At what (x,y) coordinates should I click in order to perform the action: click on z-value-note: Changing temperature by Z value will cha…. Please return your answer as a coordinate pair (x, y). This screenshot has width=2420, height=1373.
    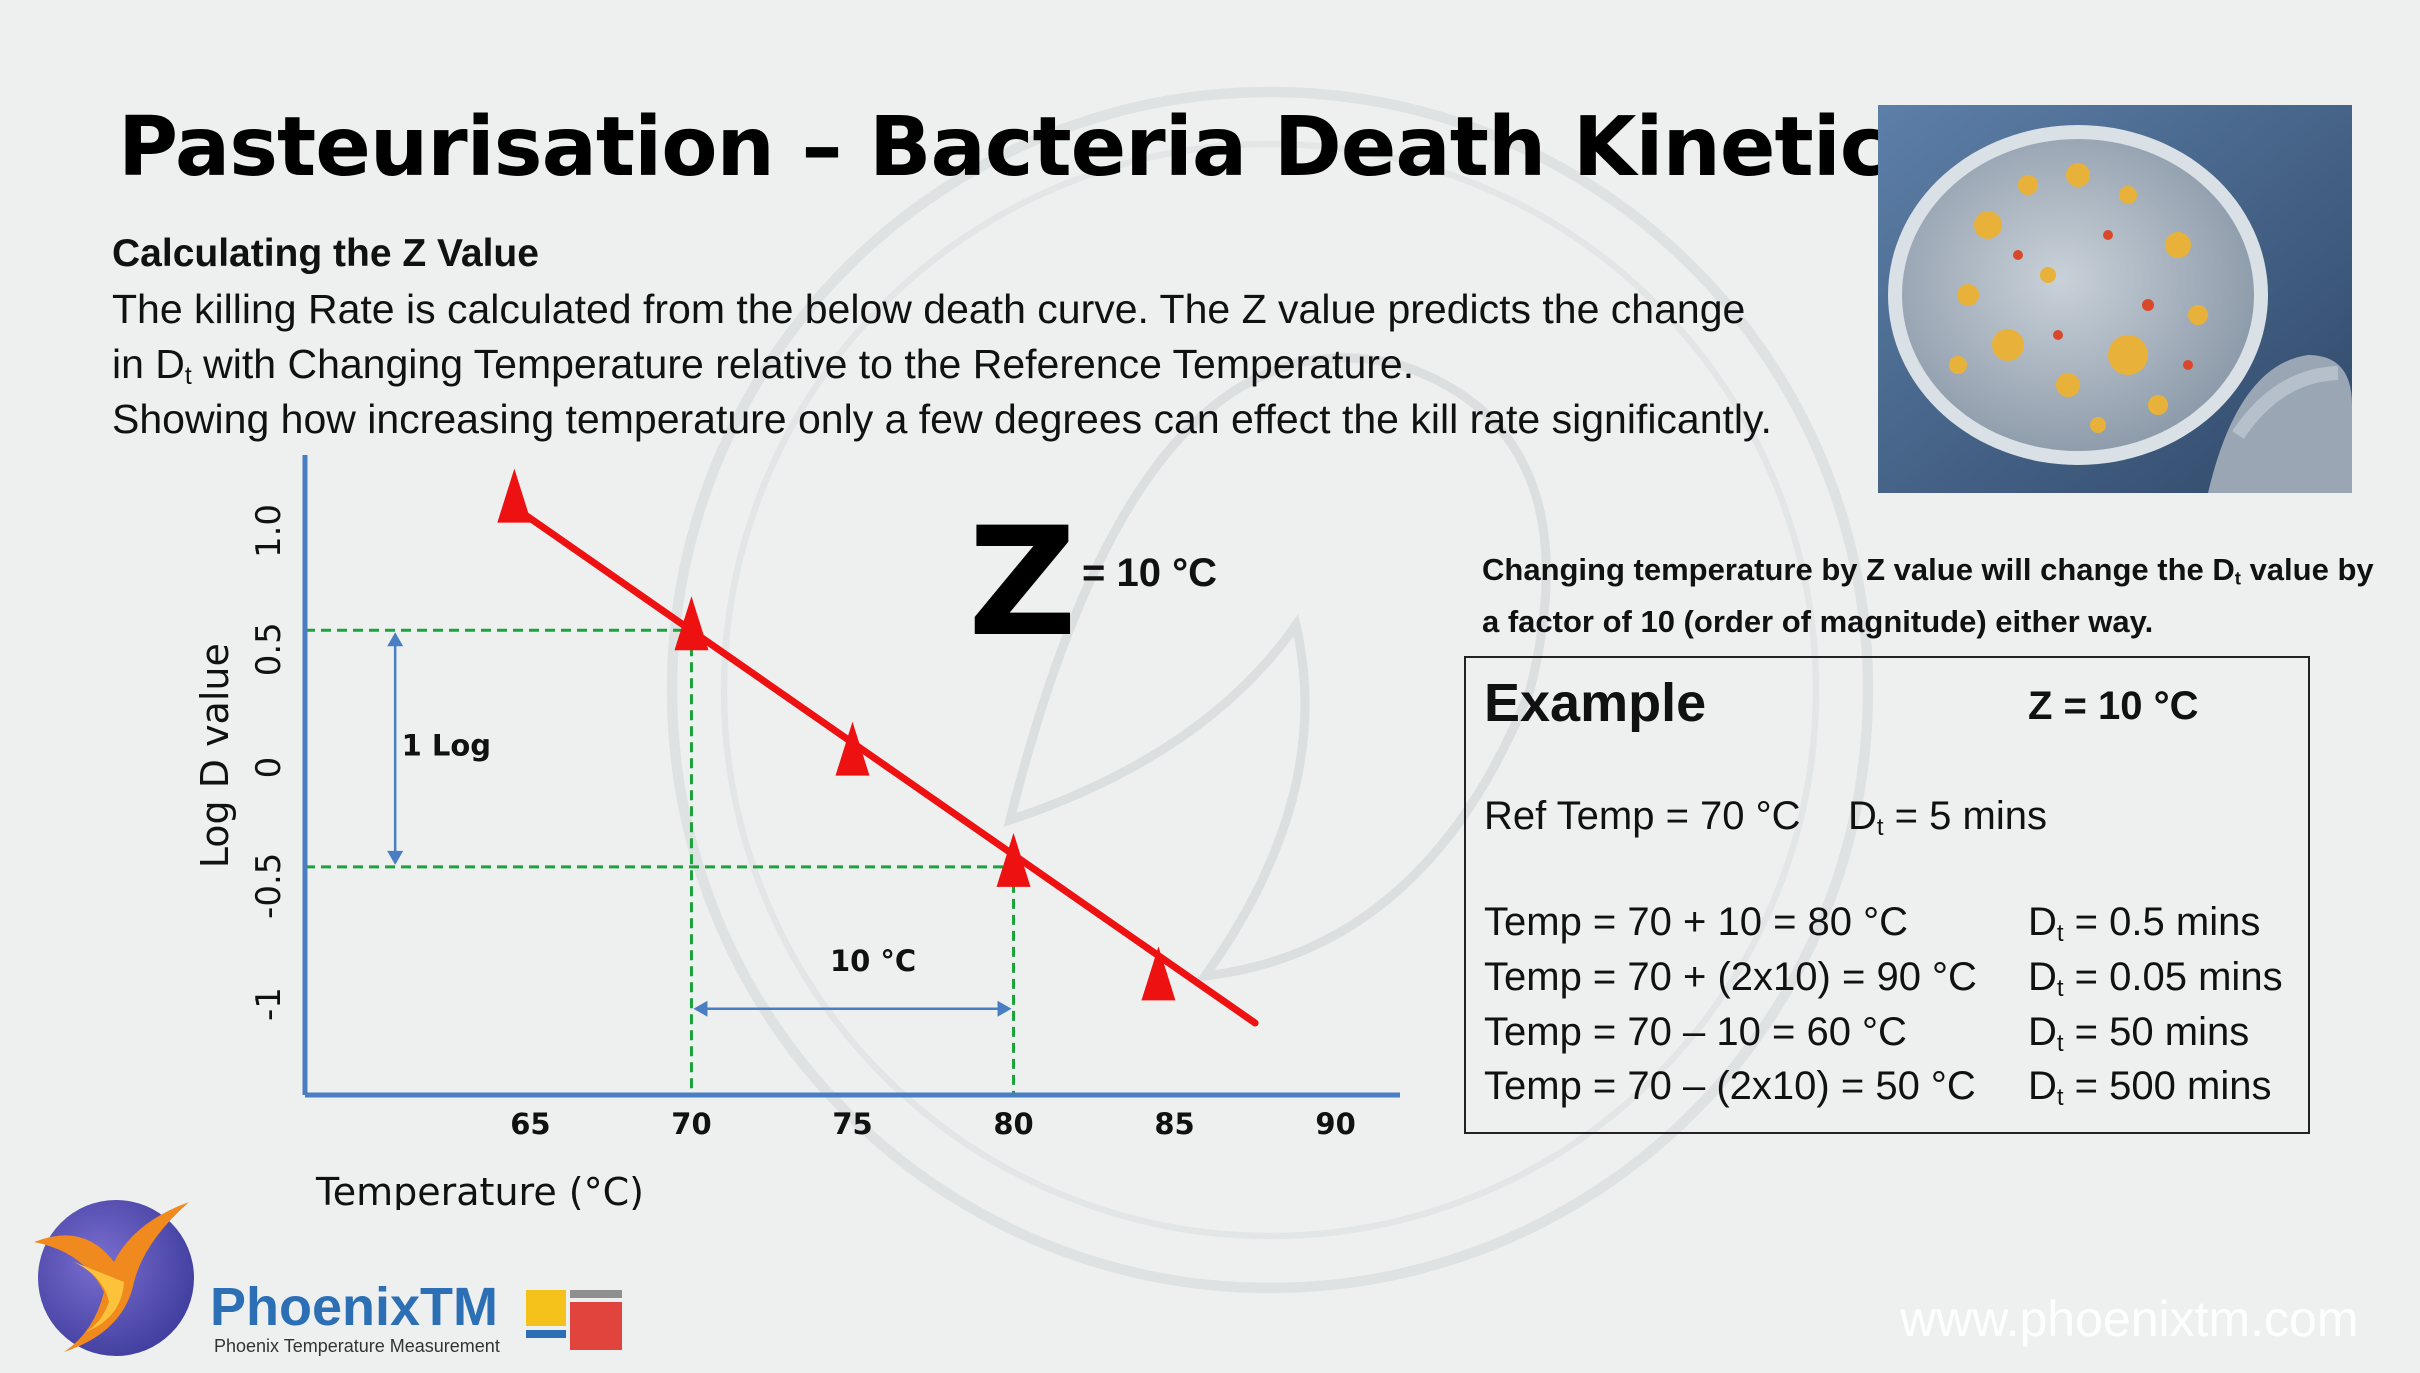
    Looking at the image, I should click on (1928, 595).